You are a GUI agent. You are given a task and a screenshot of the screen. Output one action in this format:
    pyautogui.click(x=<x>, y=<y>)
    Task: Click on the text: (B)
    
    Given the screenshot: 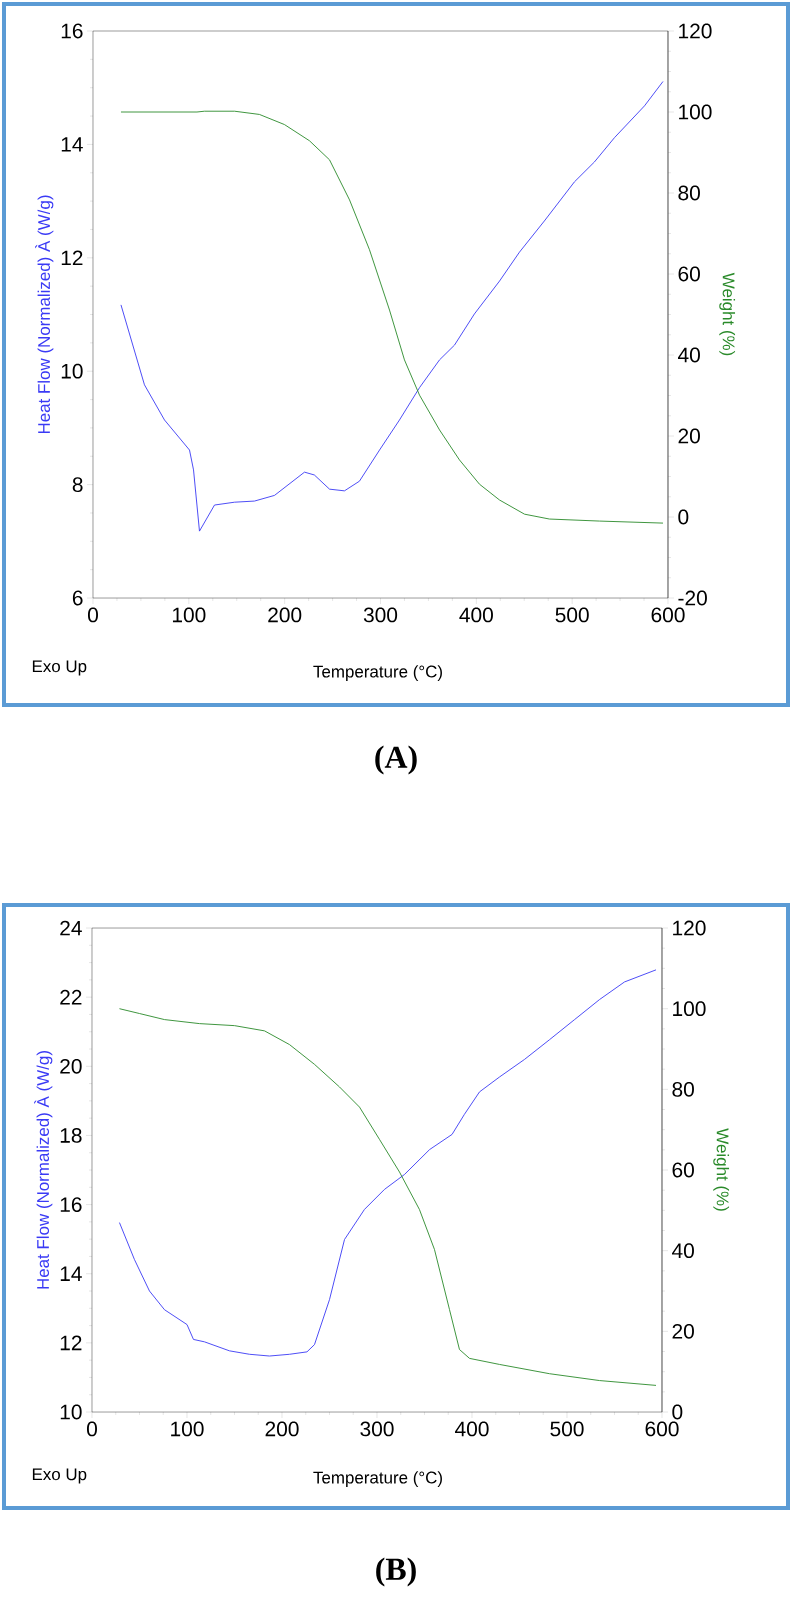 What is the action you would take?
    pyautogui.click(x=396, y=1572)
    